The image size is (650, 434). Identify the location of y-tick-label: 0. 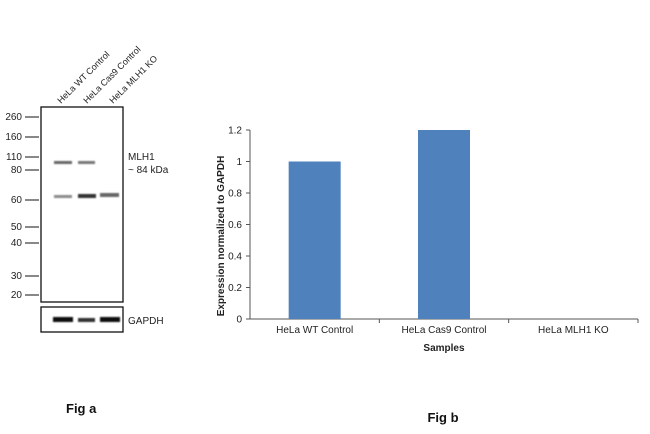
(239, 320).